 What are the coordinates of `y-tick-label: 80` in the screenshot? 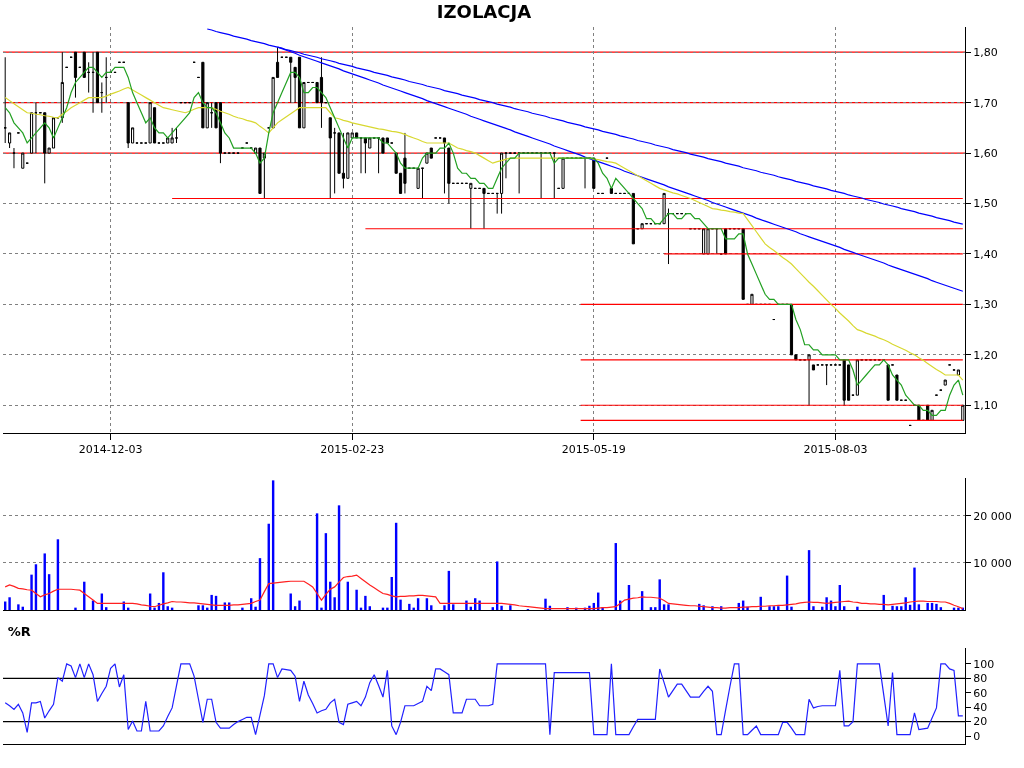 It's located at (980, 679).